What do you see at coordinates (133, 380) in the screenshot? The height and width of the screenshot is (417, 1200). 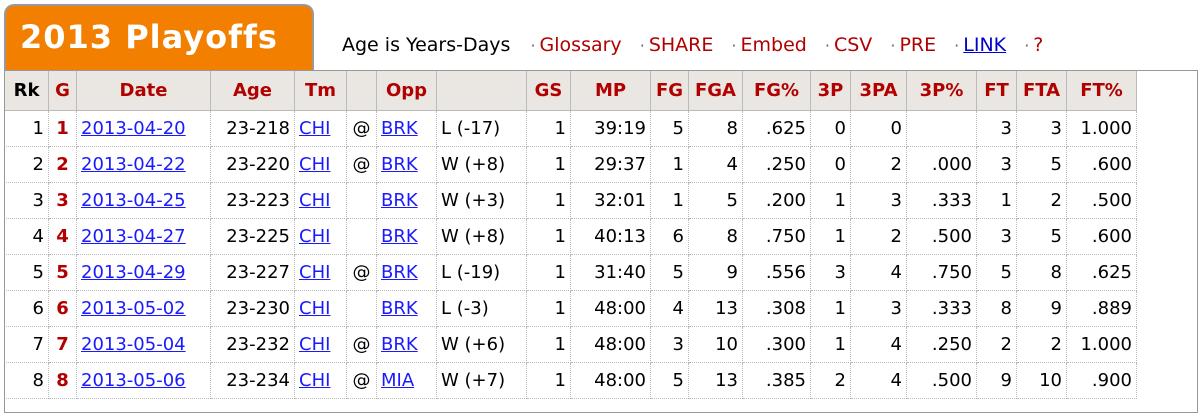 I see `date-link: 2013-05-06` at bounding box center [133, 380].